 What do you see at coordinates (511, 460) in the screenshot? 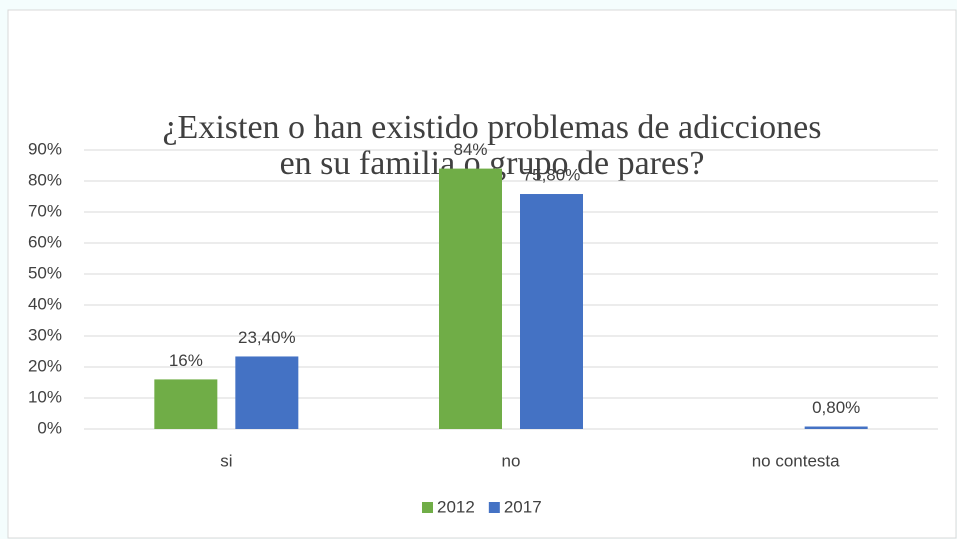
I see `x-tick-label: no` at bounding box center [511, 460].